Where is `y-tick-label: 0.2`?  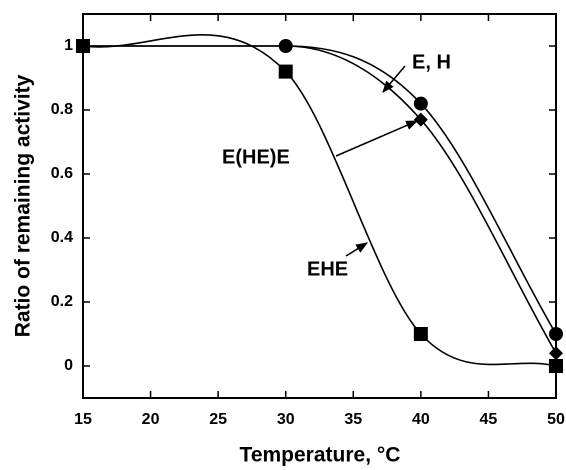
y-tick-label: 0.2 is located at coordinates (62, 301).